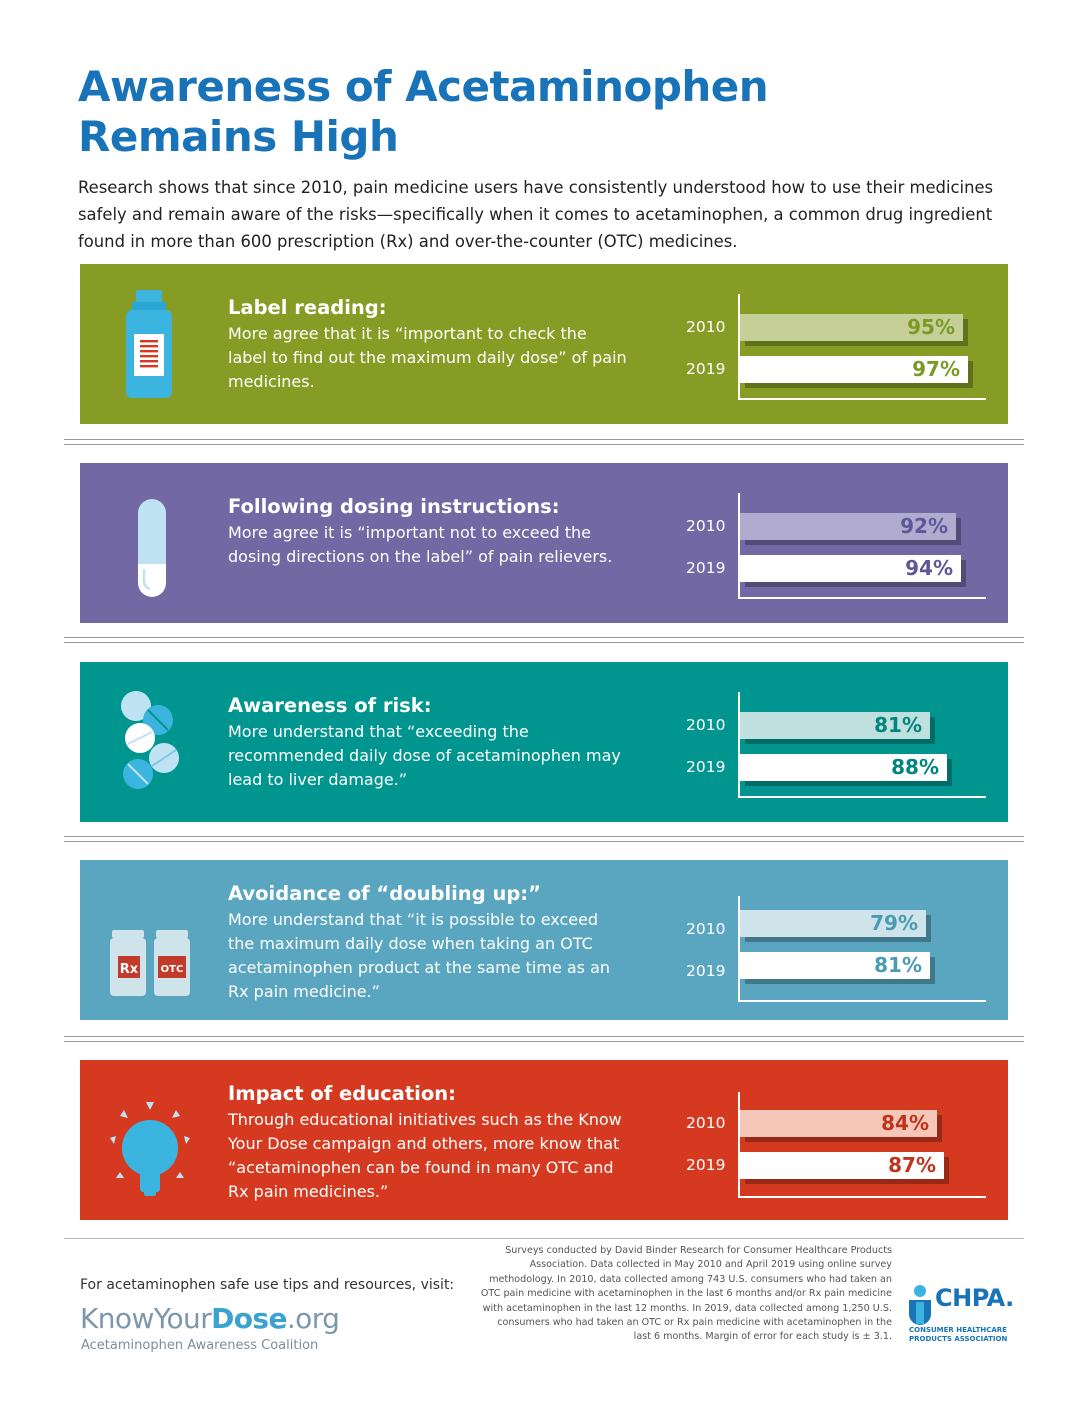 This screenshot has width=1088, height=1408. What do you see at coordinates (394, 506) in the screenshot?
I see `panel-title: Following dosing instructions:` at bounding box center [394, 506].